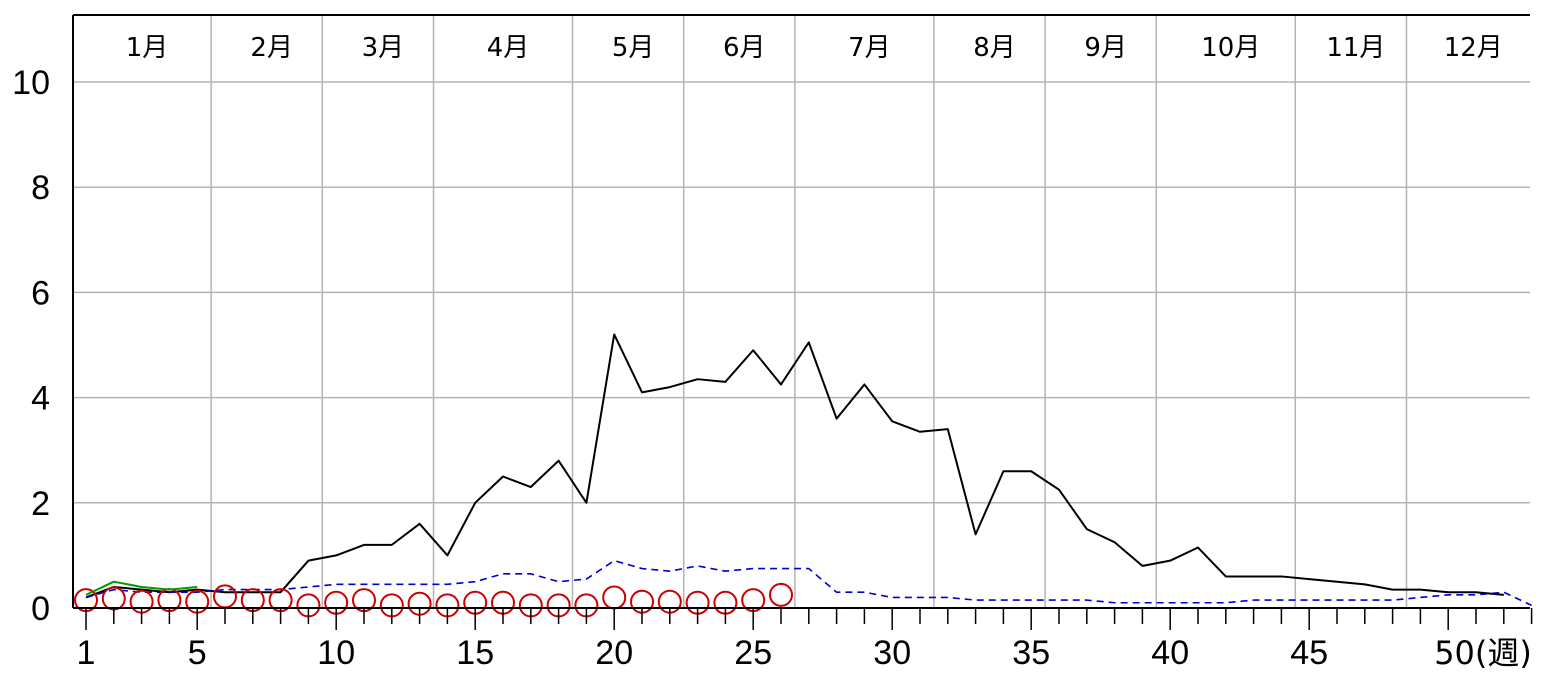  Describe the element at coordinates (1355, 48) in the screenshot. I see `month-label: 11月` at that location.